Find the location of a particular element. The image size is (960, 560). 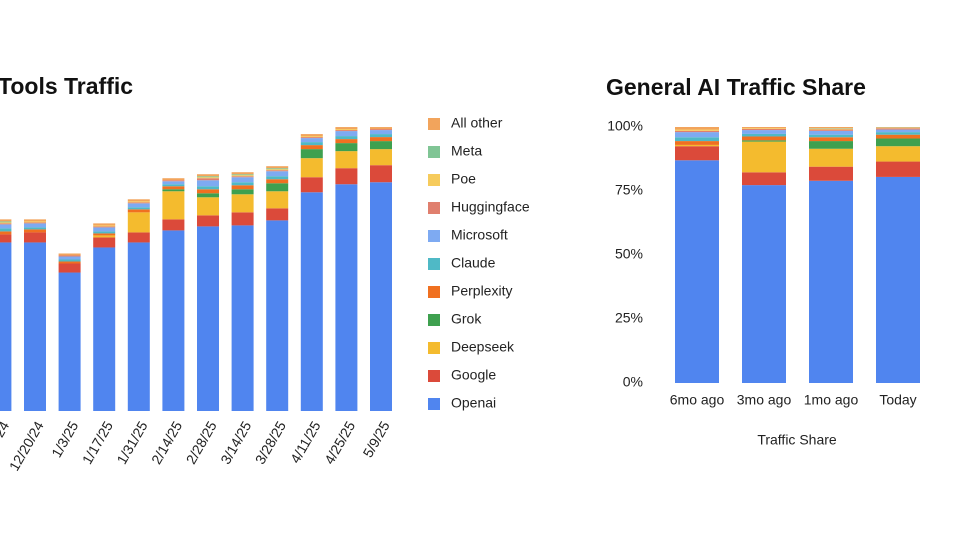

legend-label: Microsoft is located at coordinates (479, 235).